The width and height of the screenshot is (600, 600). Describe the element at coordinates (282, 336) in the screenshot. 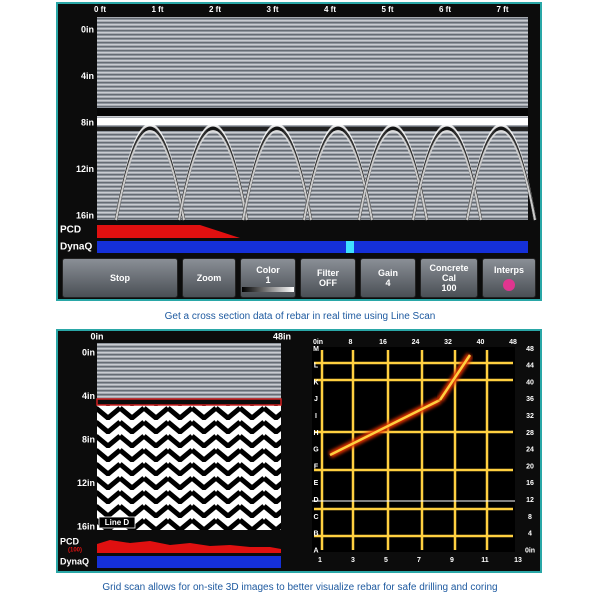

I see `x-axis-label: 48in` at that location.